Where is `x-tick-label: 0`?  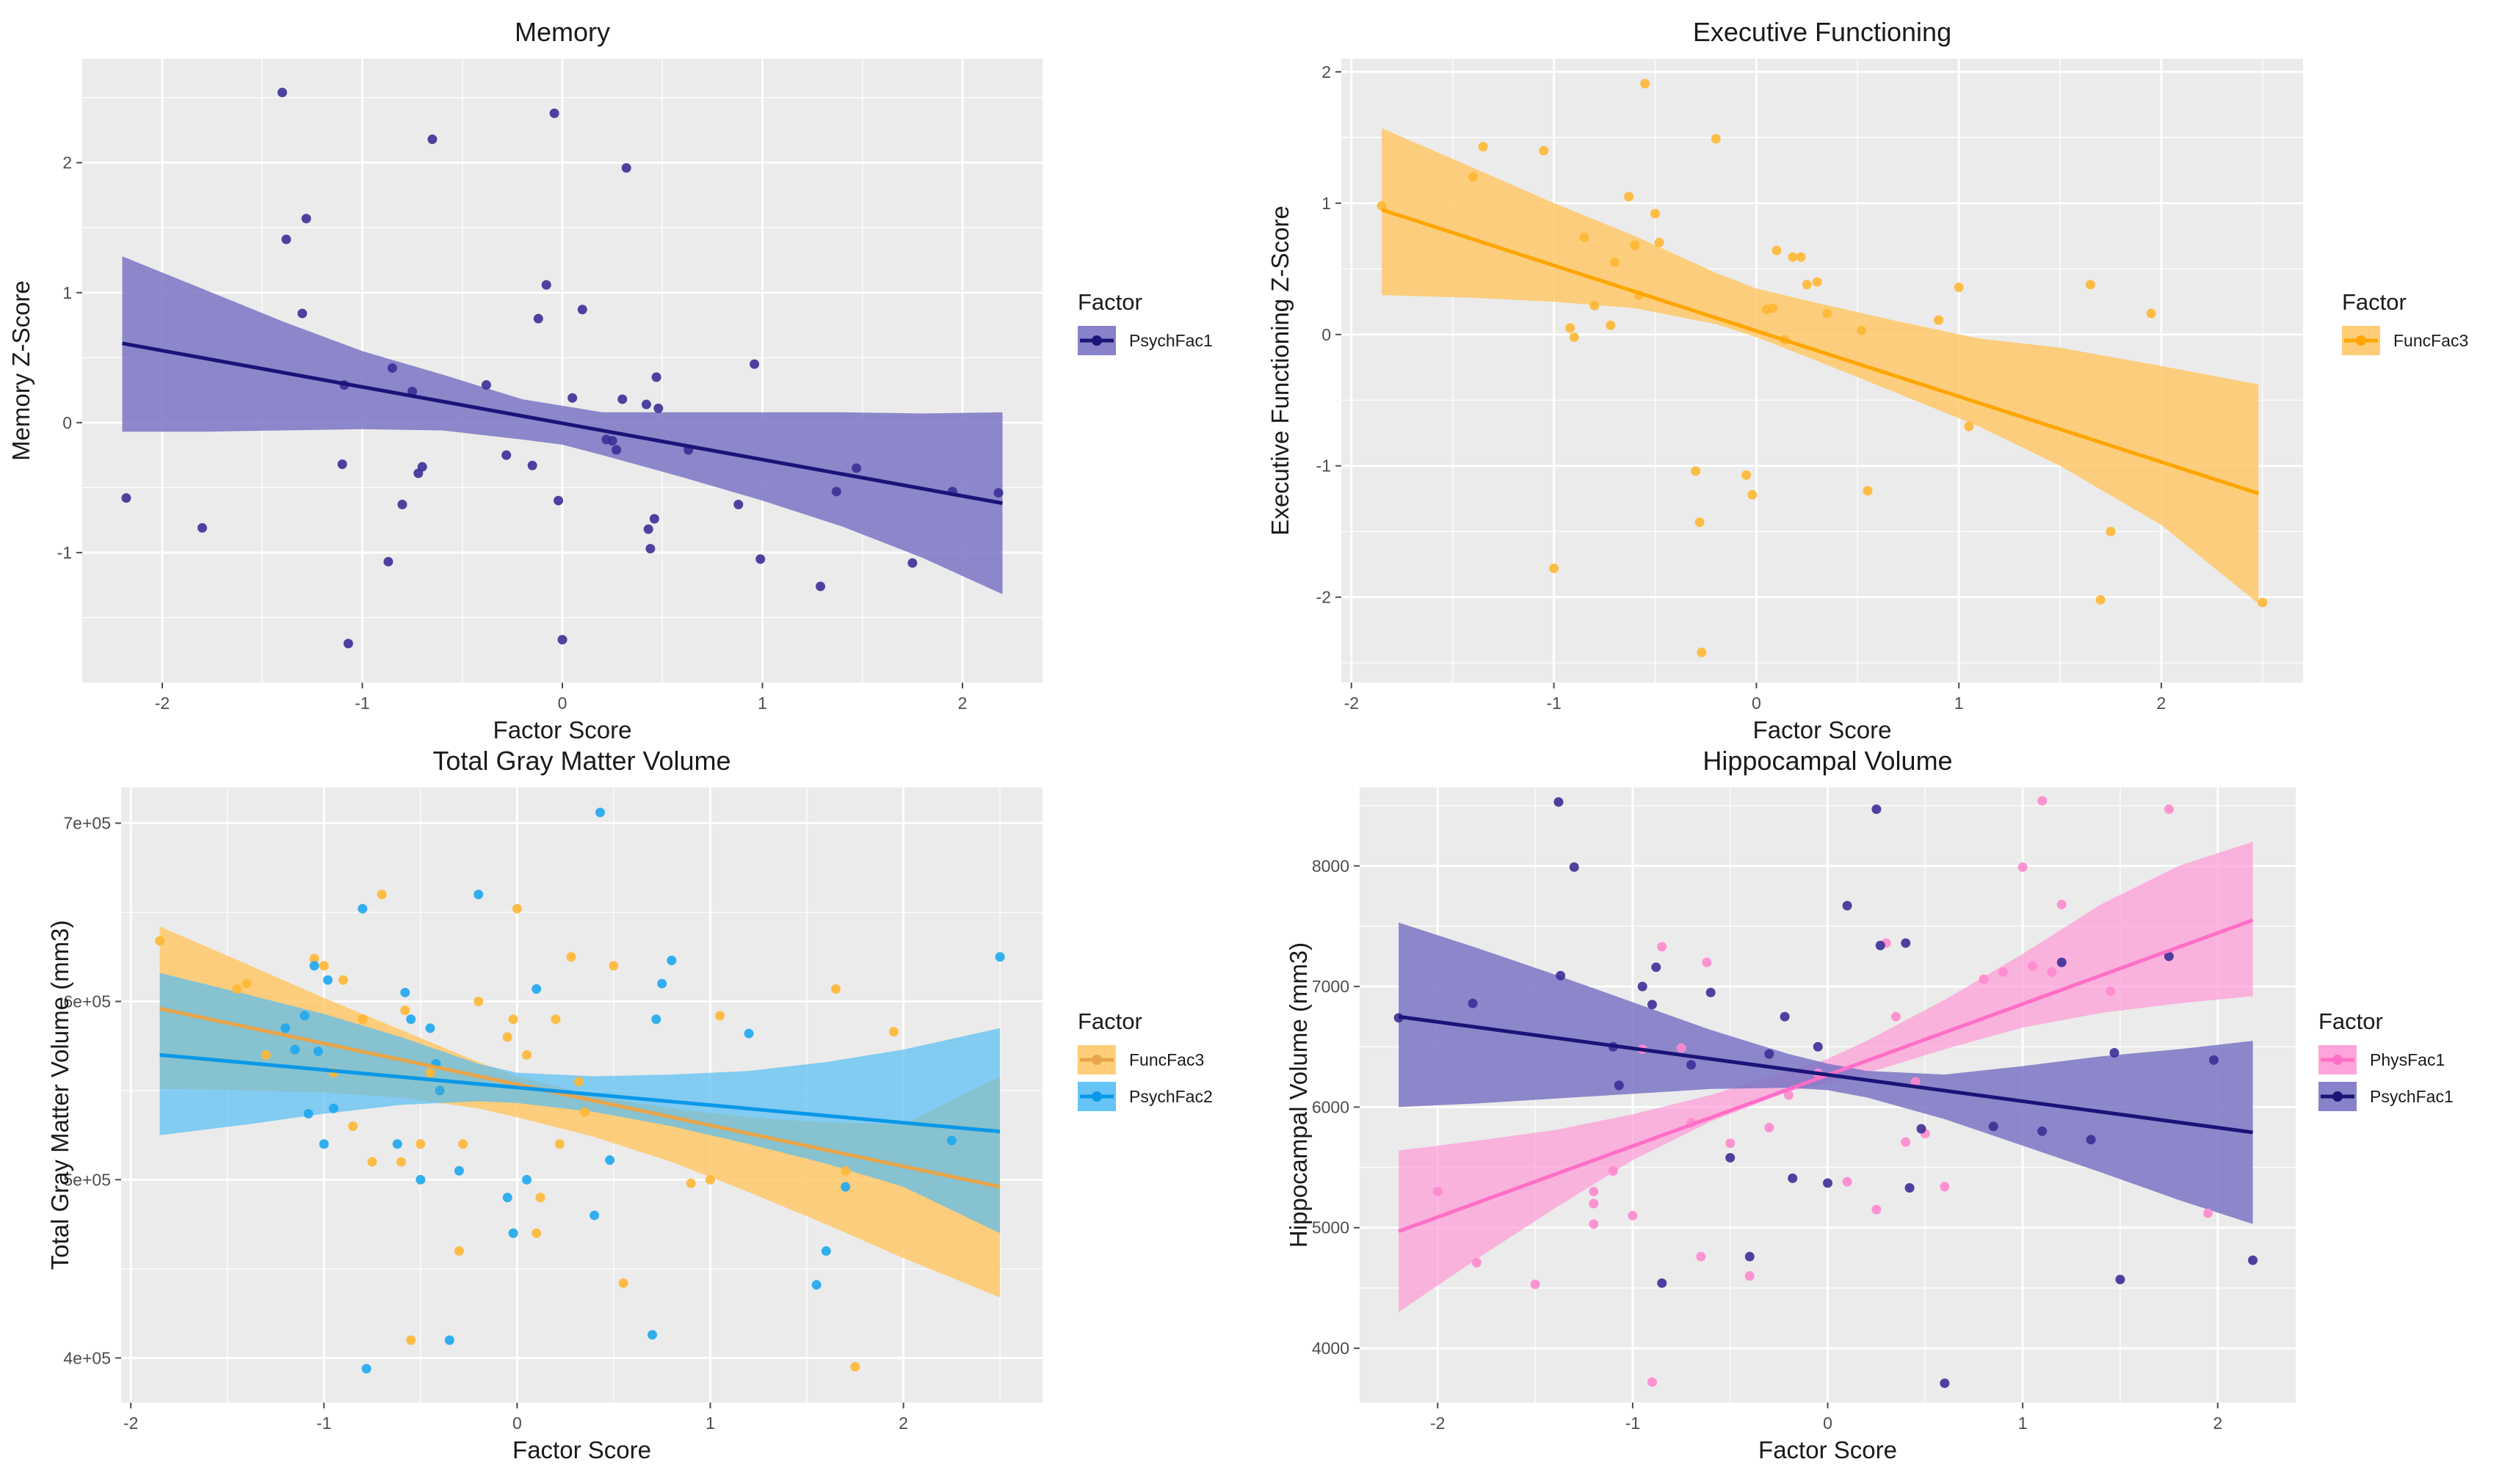
x-tick-label: 0 is located at coordinates (1756, 703).